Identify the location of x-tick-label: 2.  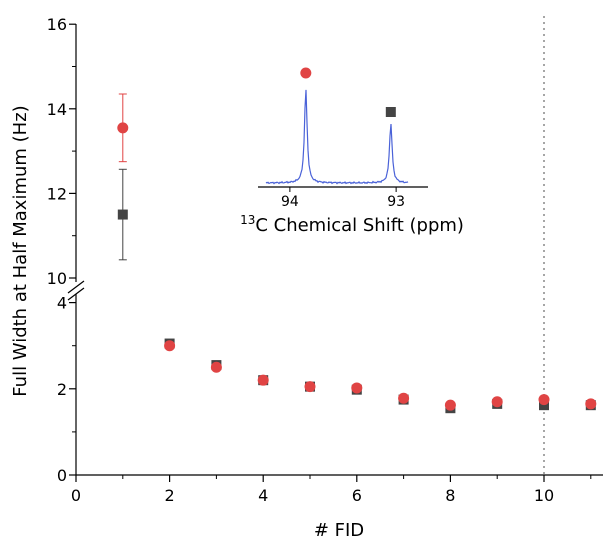
(170, 495).